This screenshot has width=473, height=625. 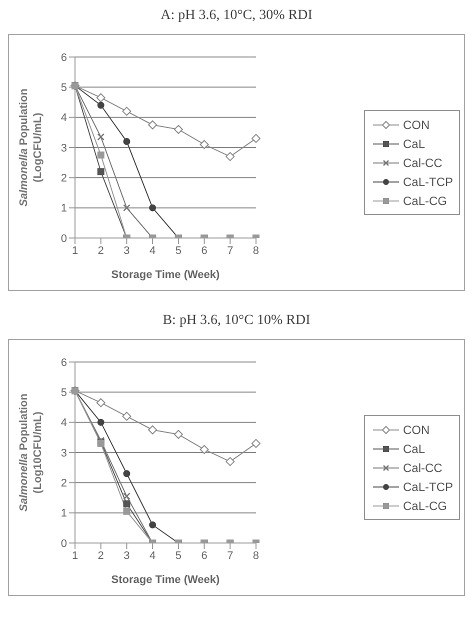 What do you see at coordinates (237, 321) in the screenshot?
I see `chart-title: B: pH 3.6, 10°C 10% RDI` at bounding box center [237, 321].